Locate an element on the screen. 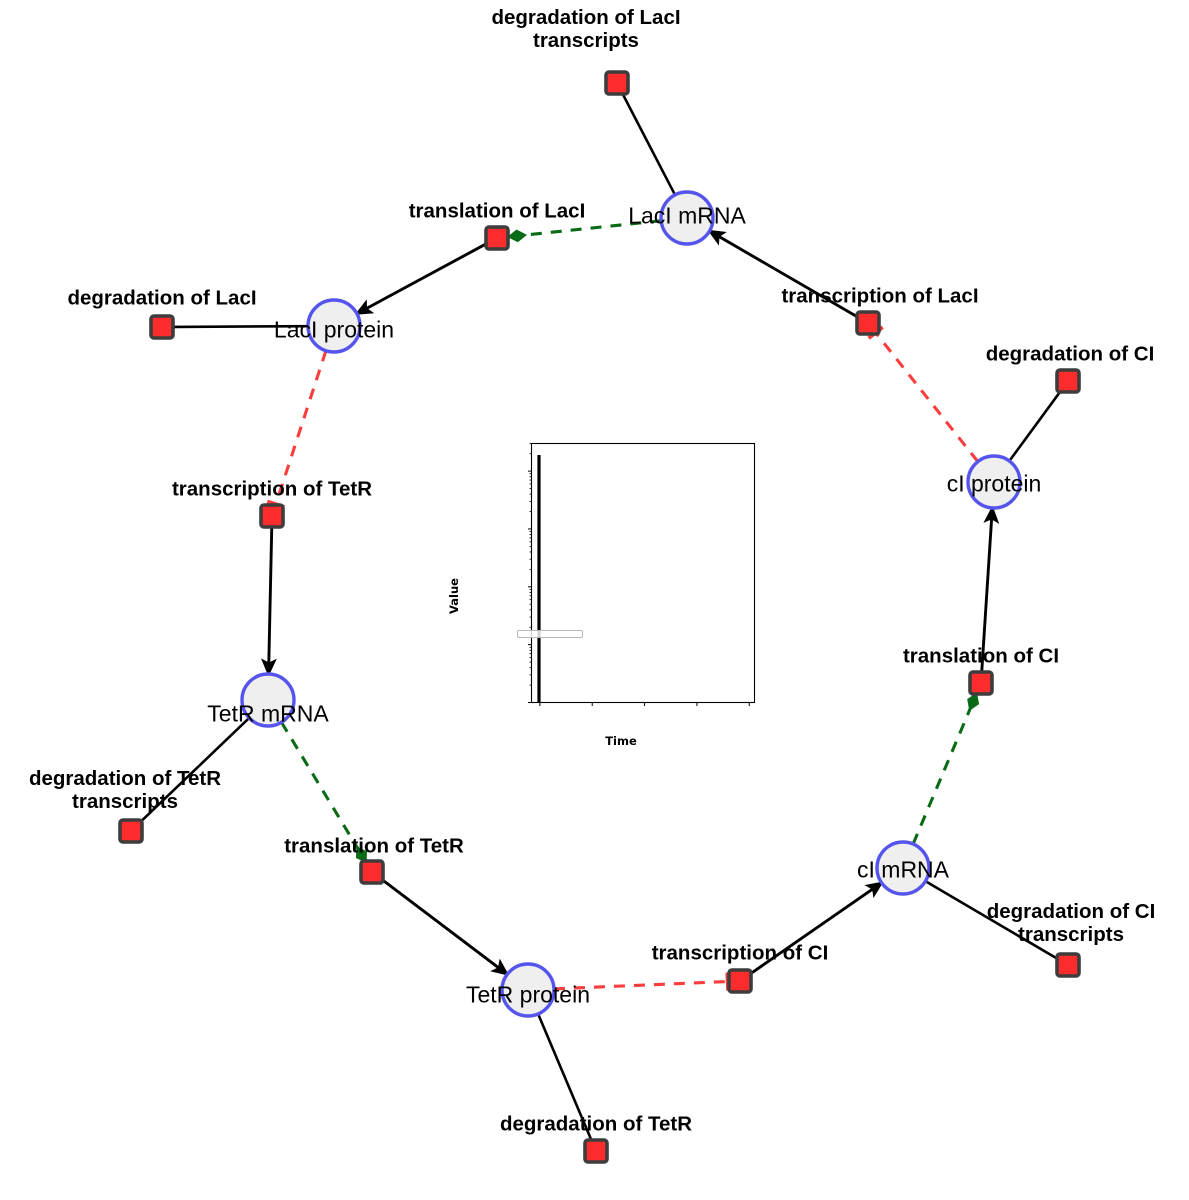 This screenshot has height=1200, width=1189. reaction-node-deg_tetr_transcripts is located at coordinates (131, 831).